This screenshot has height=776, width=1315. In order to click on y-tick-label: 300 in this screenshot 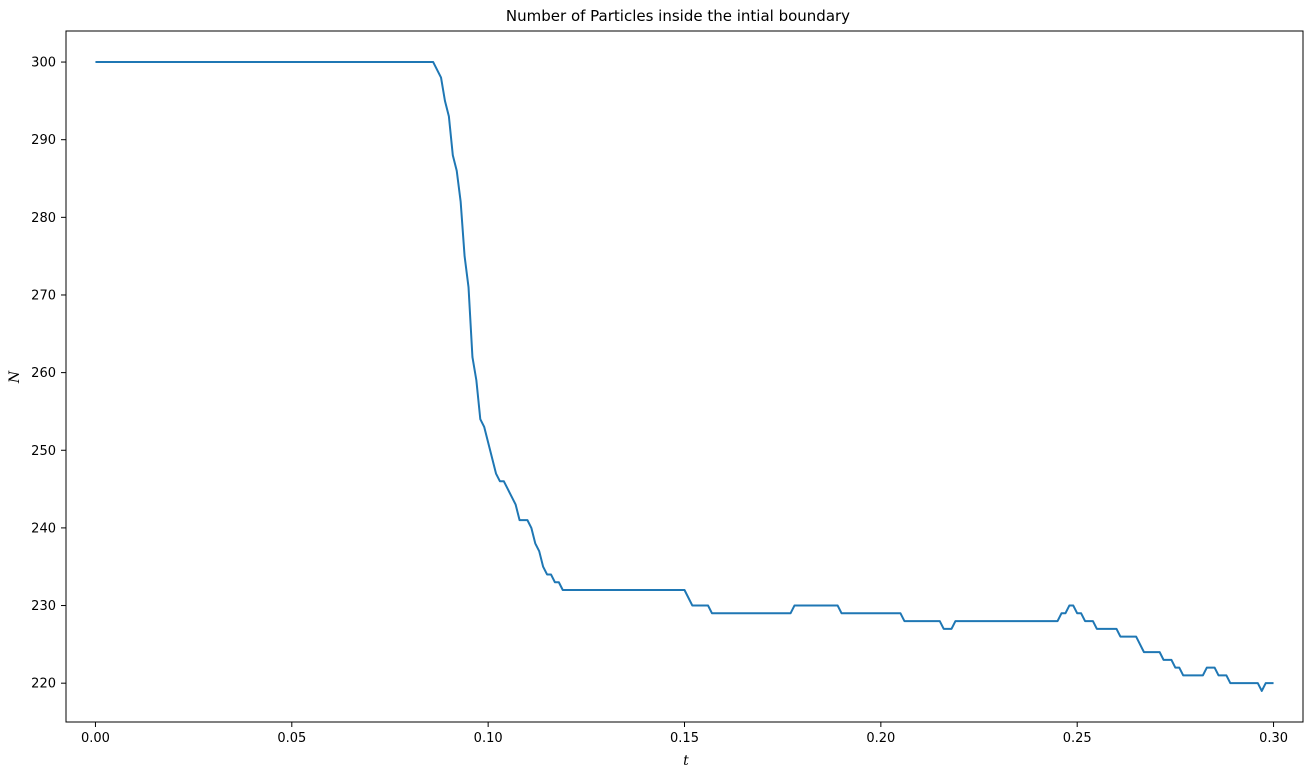, I will do `click(43, 63)`.